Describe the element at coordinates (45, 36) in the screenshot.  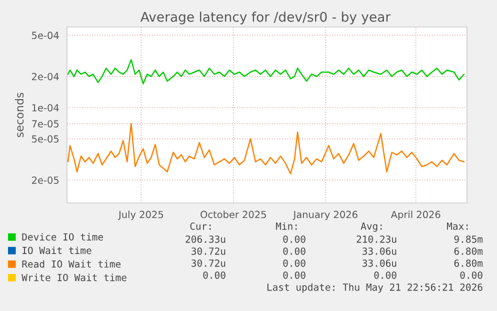
I see `y-tick-label: 5e-04` at that location.